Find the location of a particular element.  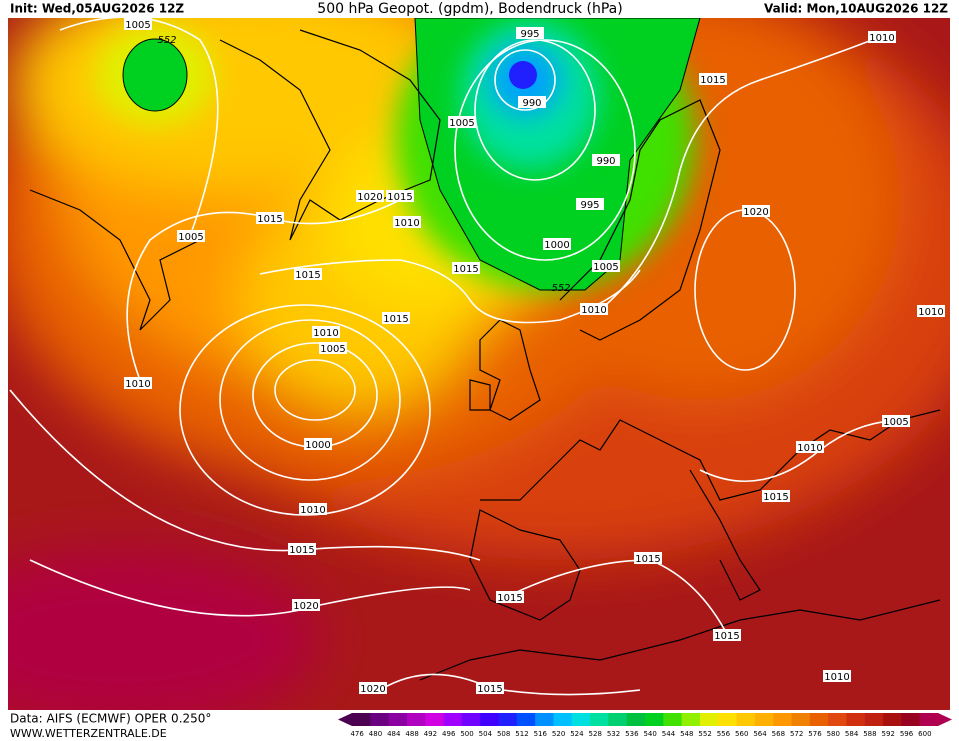

scale-label: 544 is located at coordinates (669, 734).